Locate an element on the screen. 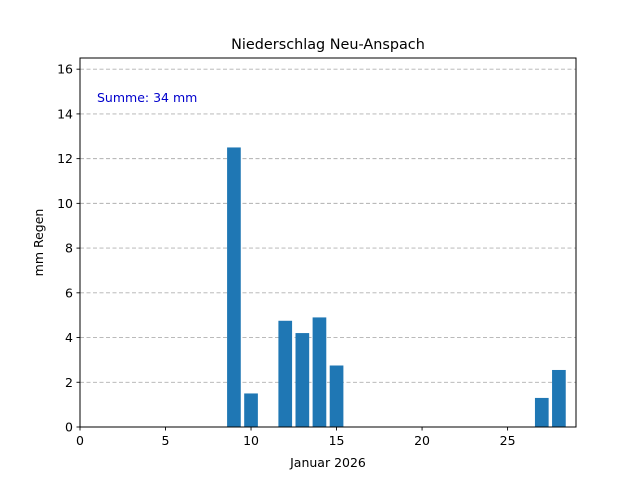 The width and height of the screenshot is (640, 480). x-tick-label: 0 is located at coordinates (80, 440).